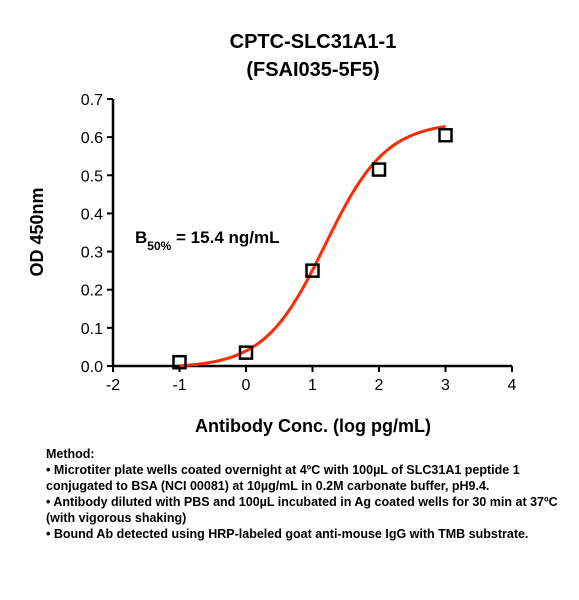 This screenshot has height=600, width=579. I want to click on x-tick-label: 1, so click(312, 385).